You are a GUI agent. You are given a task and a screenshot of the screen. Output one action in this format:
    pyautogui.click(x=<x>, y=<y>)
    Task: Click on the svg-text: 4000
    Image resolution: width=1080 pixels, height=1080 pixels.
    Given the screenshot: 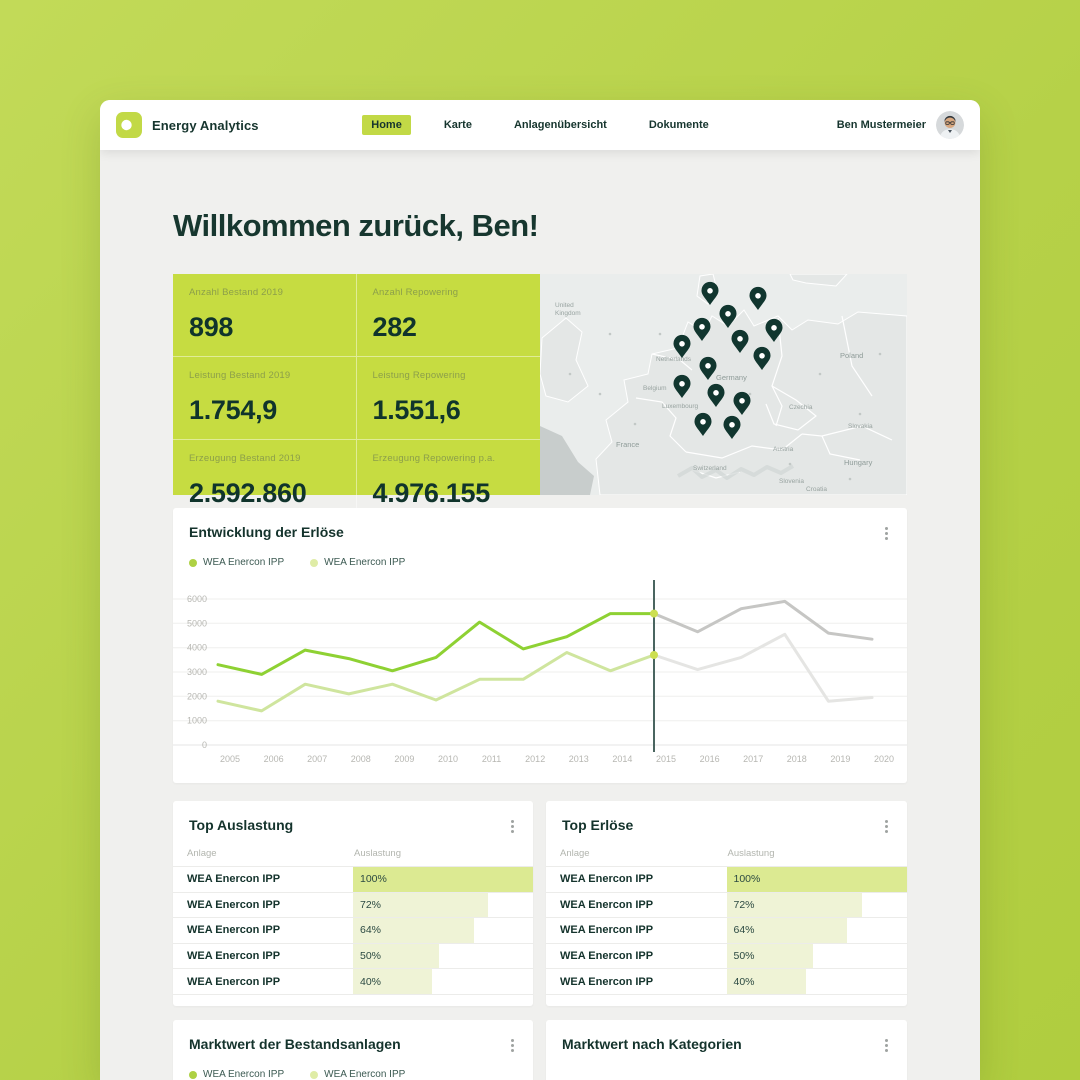 What is the action you would take?
    pyautogui.click(x=197, y=648)
    